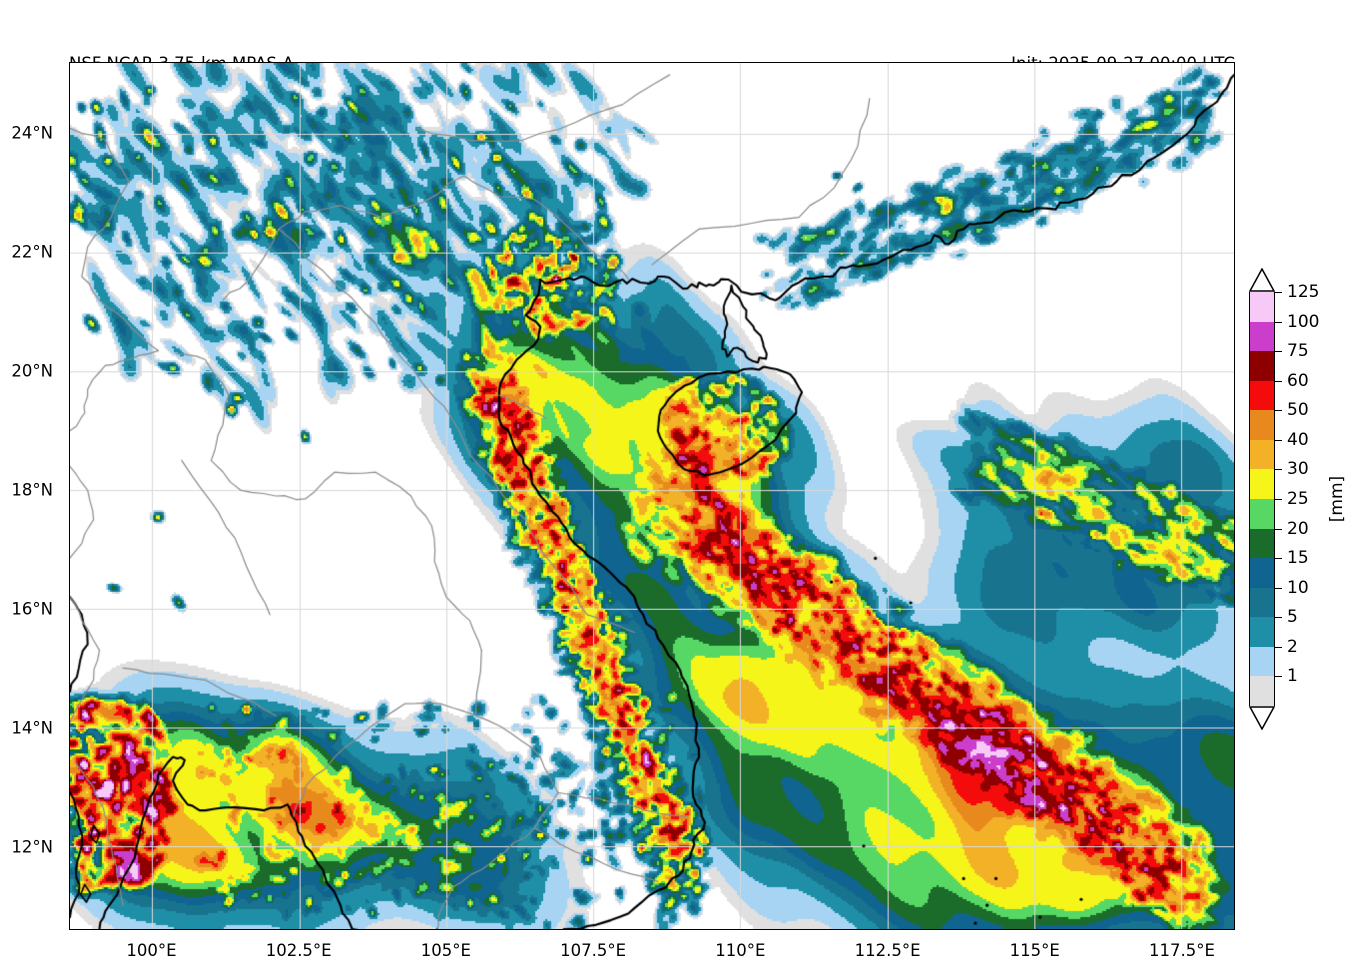 Image resolution: width=1361 pixels, height=977 pixels. Describe the element at coordinates (32, 133) in the screenshot. I see `y-tick-label: 24°N` at that location.